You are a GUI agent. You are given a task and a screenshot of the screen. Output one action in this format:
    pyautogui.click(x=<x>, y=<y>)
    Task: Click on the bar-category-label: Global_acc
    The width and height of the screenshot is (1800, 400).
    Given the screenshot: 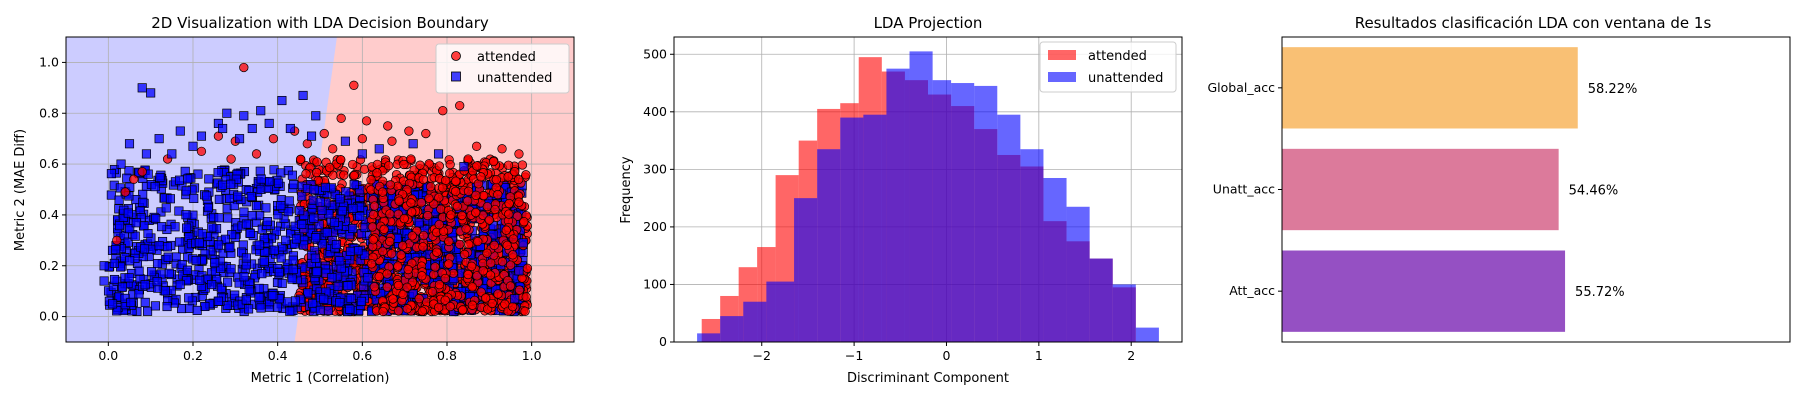 What is the action you would take?
    pyautogui.click(x=1241, y=87)
    